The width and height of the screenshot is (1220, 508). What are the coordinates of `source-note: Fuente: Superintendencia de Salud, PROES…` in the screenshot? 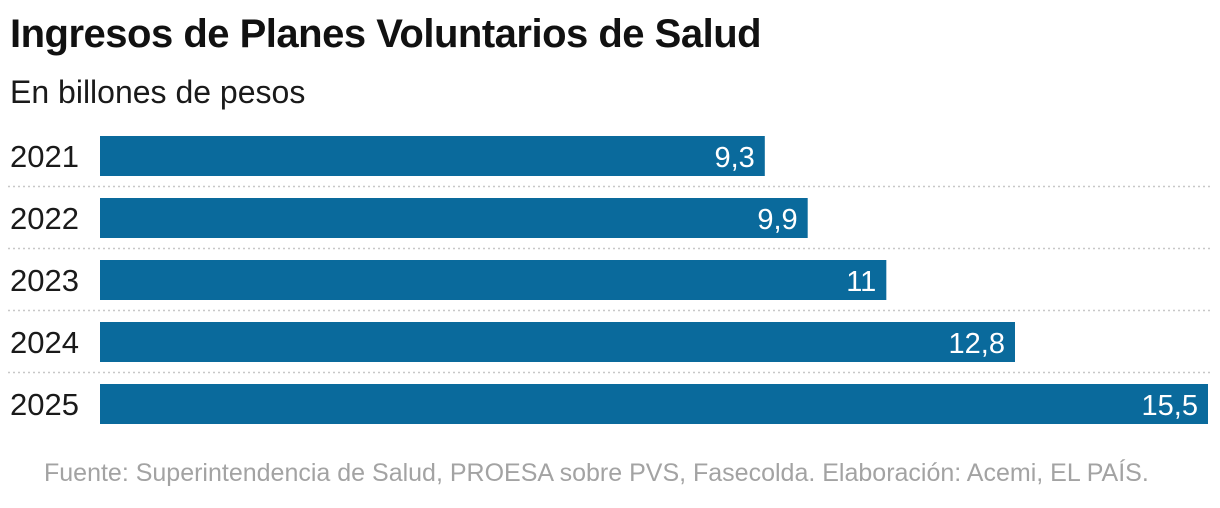 It's located at (596, 473).